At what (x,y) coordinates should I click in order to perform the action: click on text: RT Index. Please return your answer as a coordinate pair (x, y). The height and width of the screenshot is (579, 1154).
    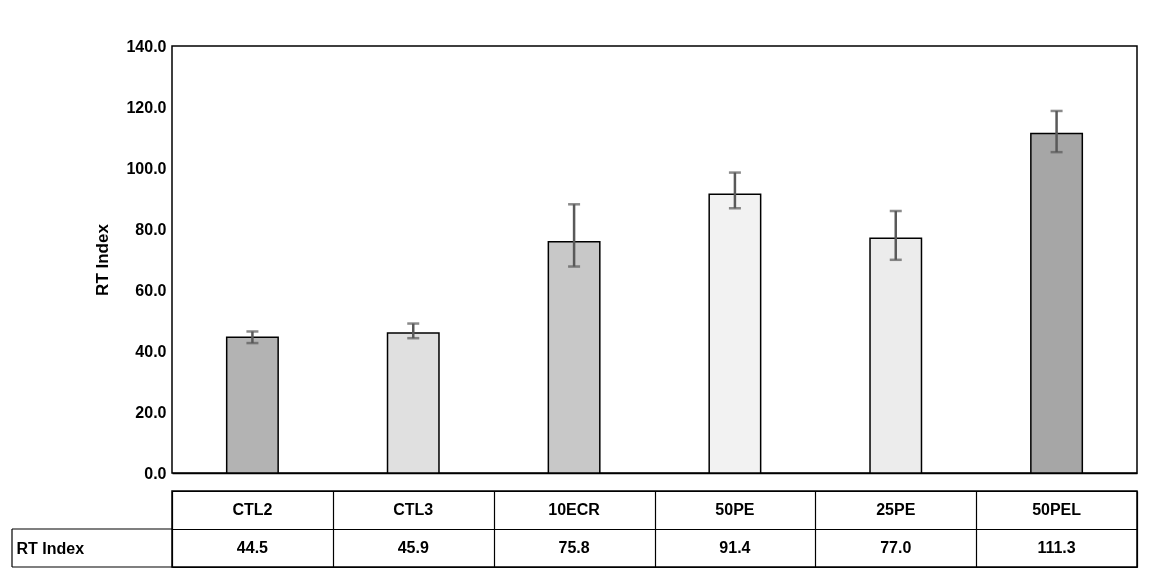
    Looking at the image, I should click on (50, 548).